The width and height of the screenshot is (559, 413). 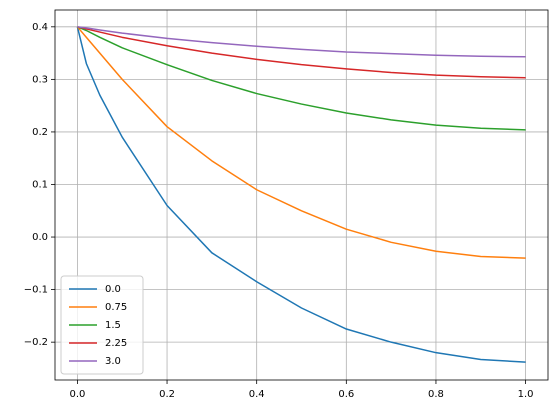 I want to click on legend-label: 3.0, so click(x=113, y=361).